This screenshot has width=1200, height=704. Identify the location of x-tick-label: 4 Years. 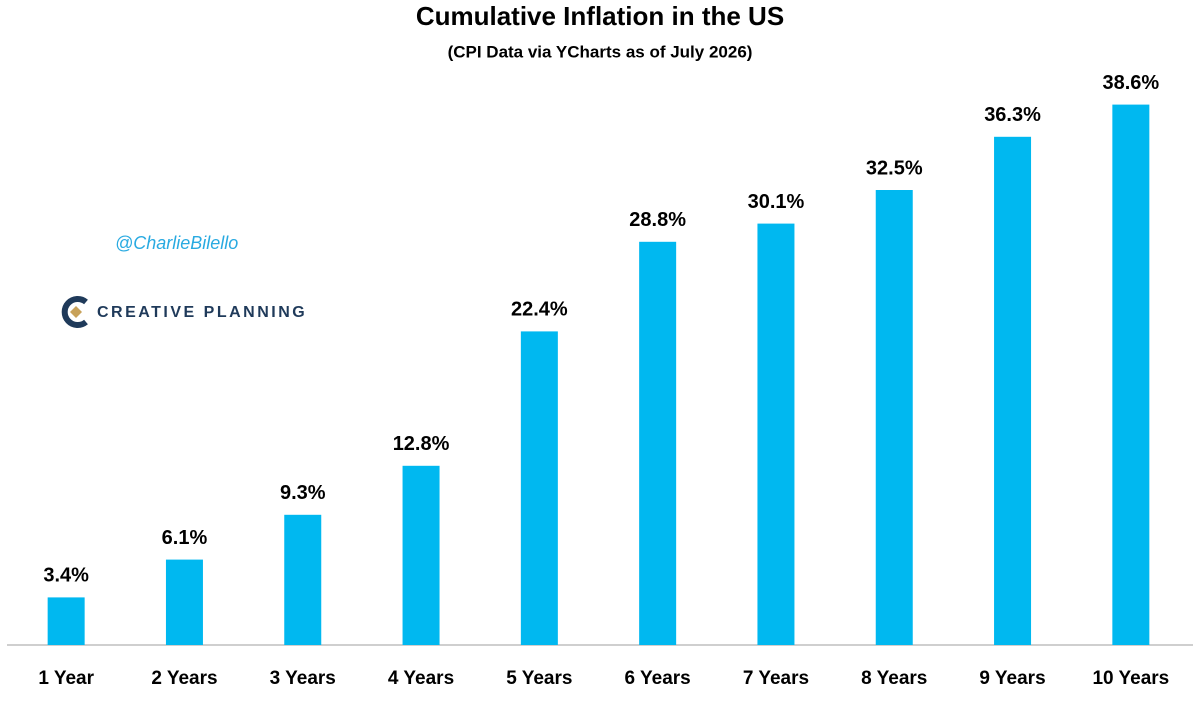
(421, 678).